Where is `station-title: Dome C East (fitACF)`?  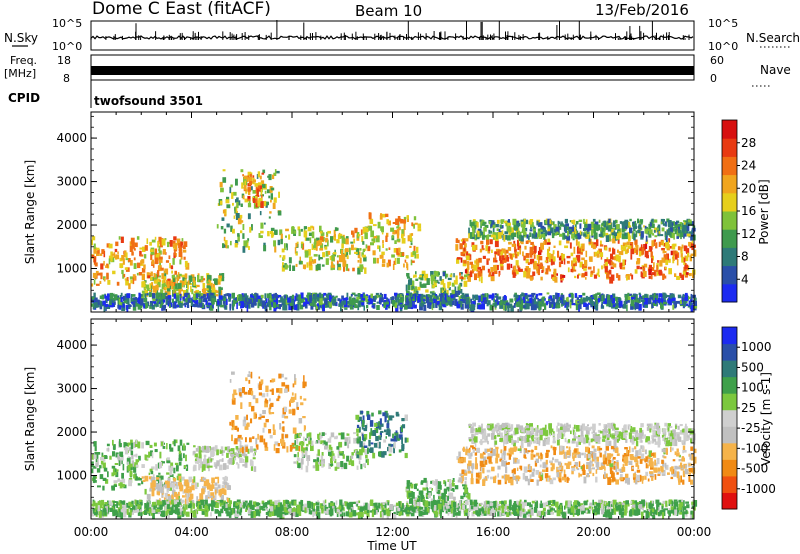 station-title: Dome C East (fitACF) is located at coordinates (181, 9).